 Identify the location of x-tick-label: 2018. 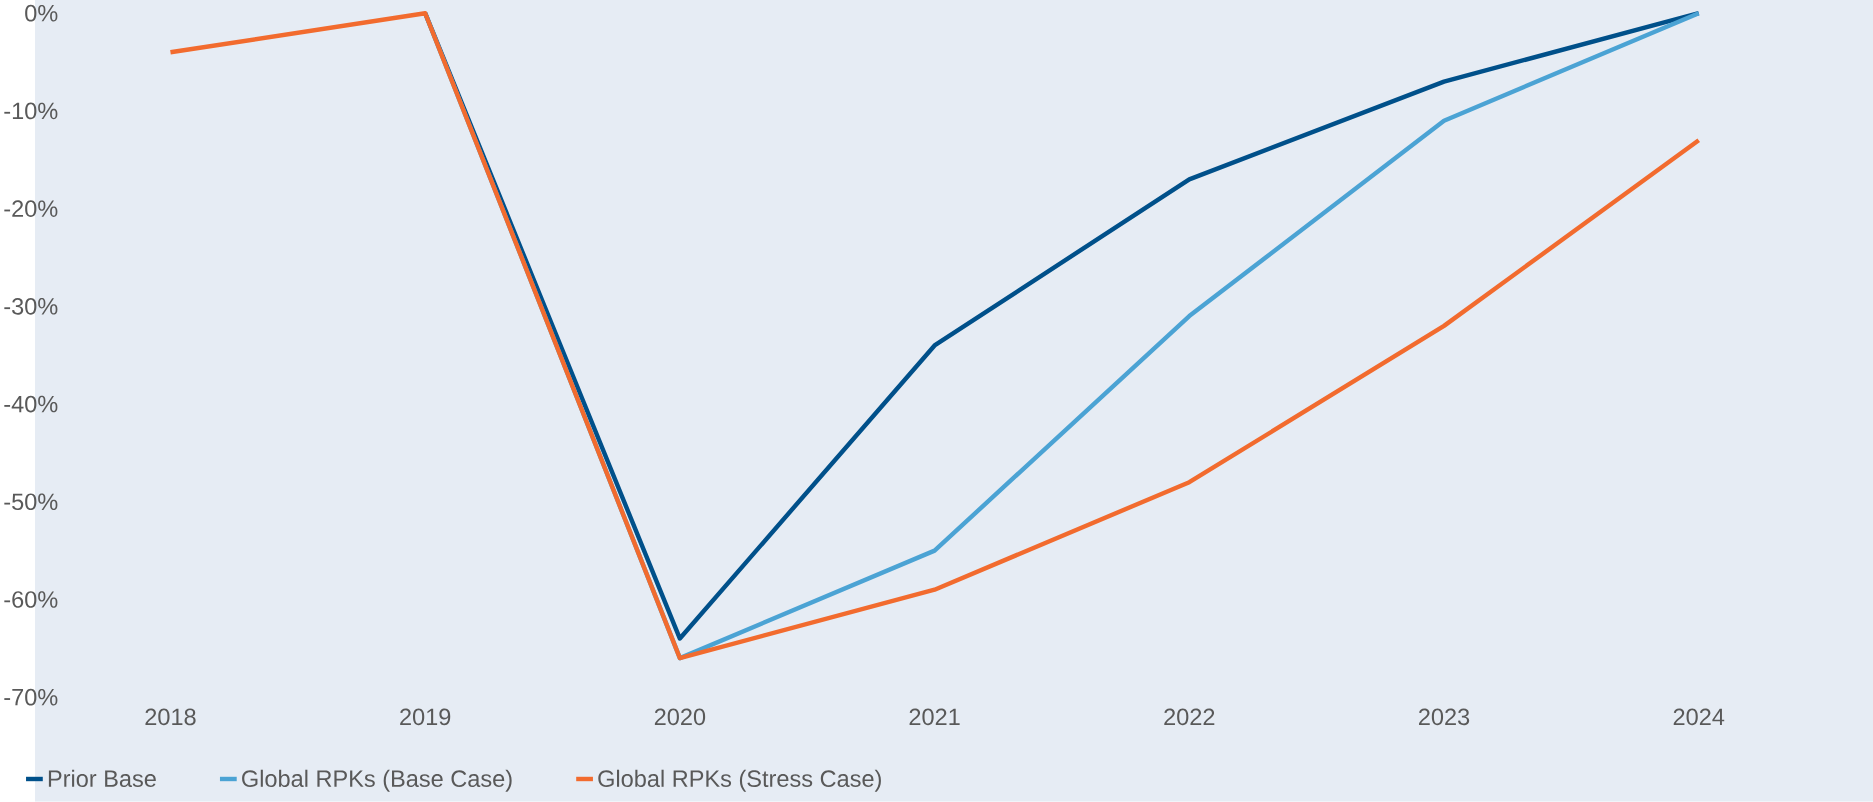
(170, 717).